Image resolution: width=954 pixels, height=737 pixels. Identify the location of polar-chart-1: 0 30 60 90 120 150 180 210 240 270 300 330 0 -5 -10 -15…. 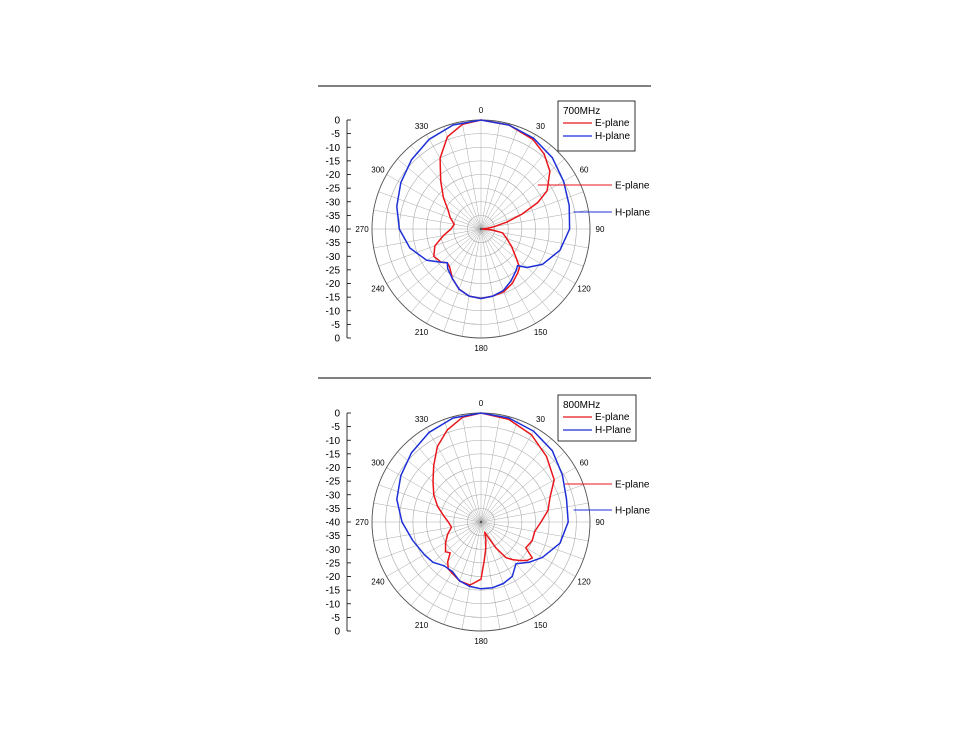
(484, 219).